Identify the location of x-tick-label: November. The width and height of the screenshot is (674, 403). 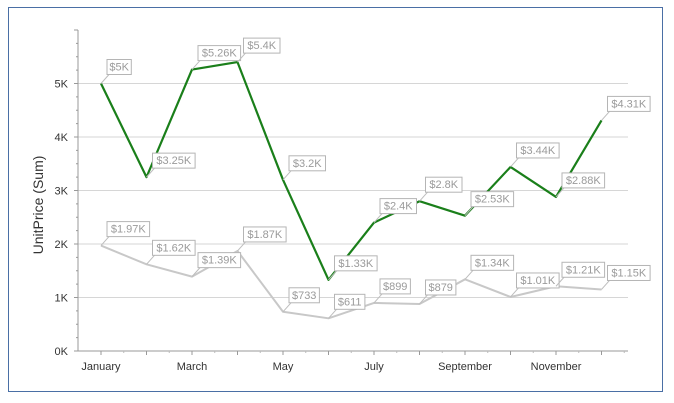
(556, 367).